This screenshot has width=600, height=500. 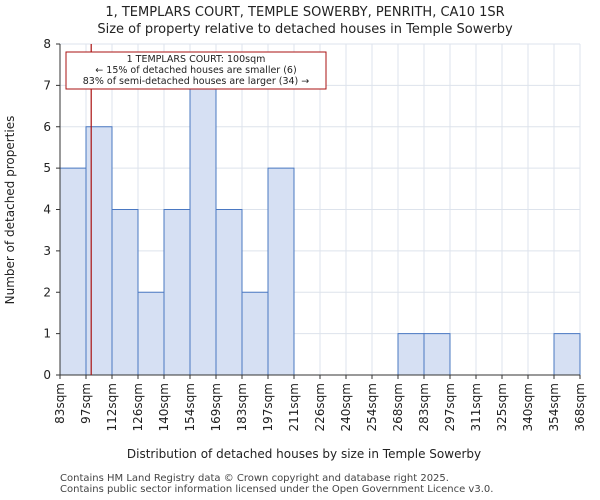 What do you see at coordinates (294, 407) in the screenshot?
I see `x-tick-label: 211sqm` at bounding box center [294, 407].